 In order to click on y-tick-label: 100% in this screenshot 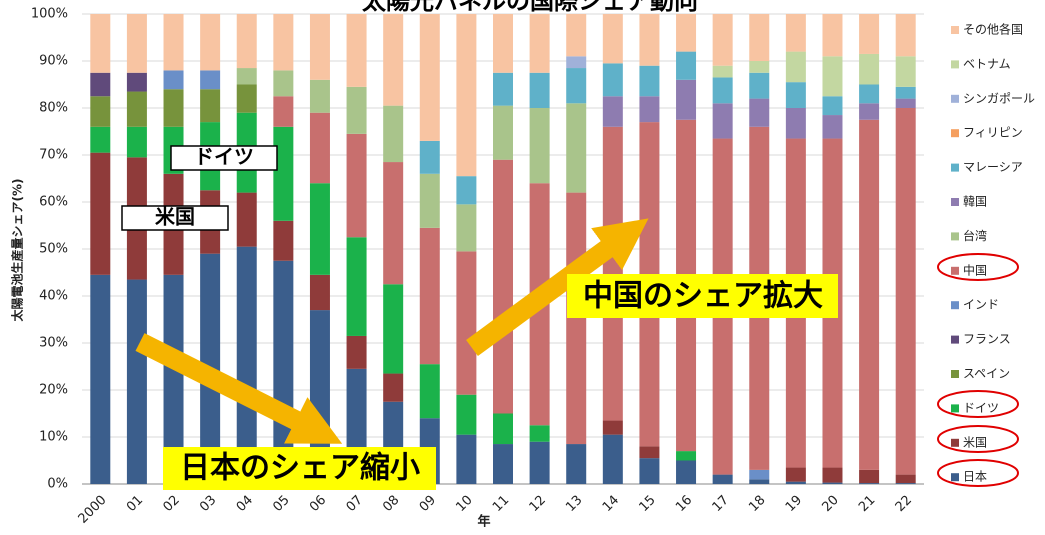, I will do `click(49, 14)`.